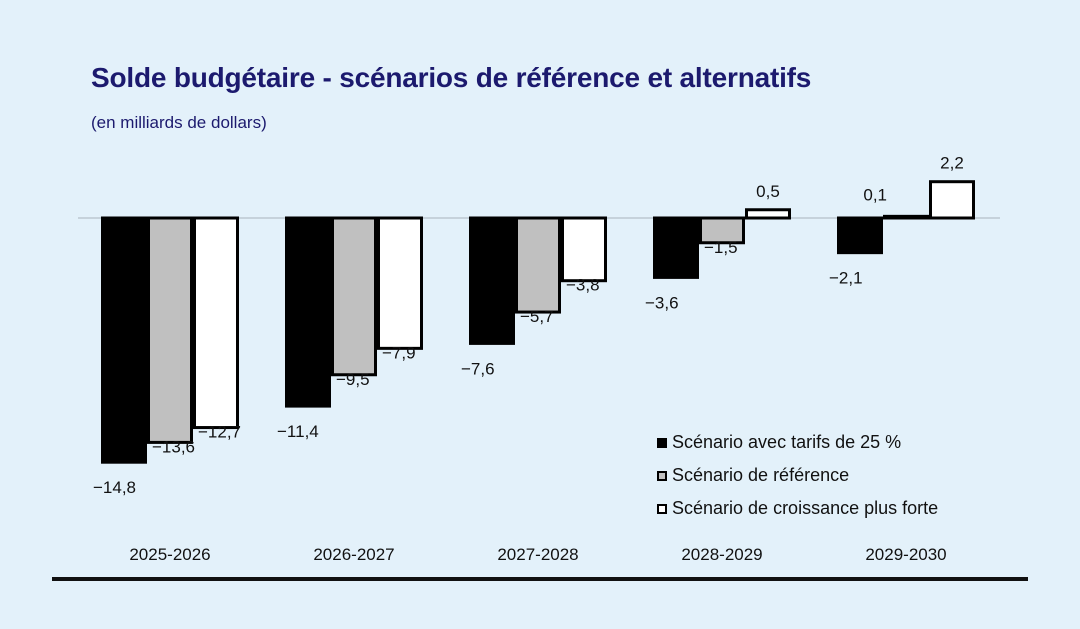 This screenshot has width=1080, height=629. I want to click on data-label-growth-2026-2027: −7,9, so click(399, 352).